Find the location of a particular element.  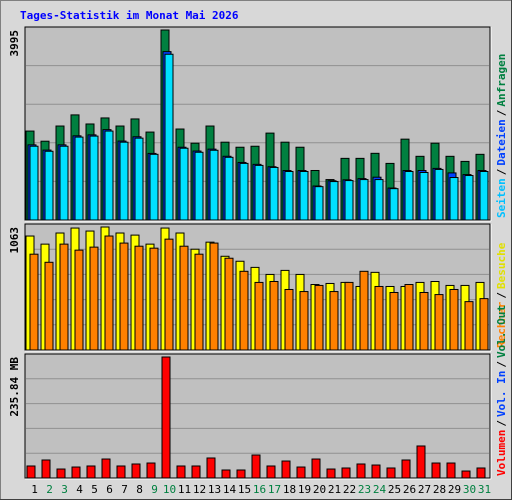

y-tick-label: 1063 is located at coordinates (14, 240).